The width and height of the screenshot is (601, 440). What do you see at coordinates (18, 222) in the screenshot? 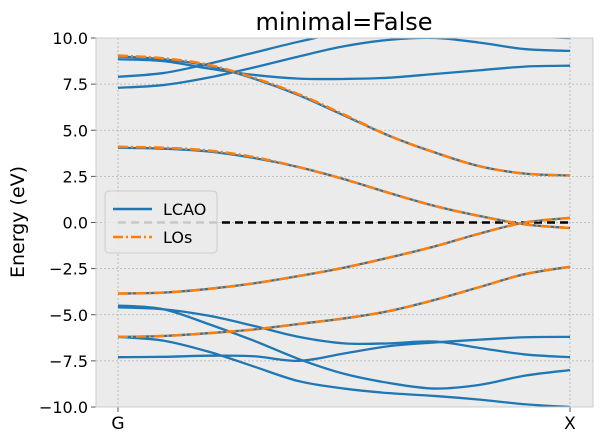
I see `y-axis-label: Energy (eV)` at bounding box center [18, 222].